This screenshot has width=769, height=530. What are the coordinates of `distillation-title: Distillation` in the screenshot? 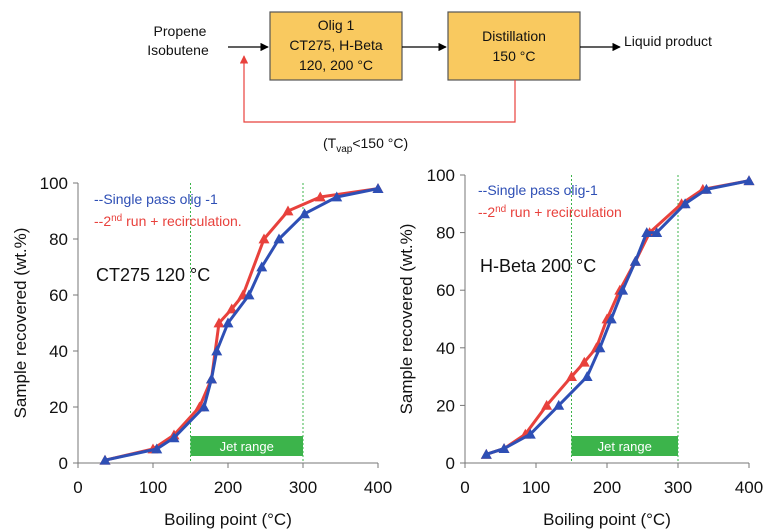 It's located at (514, 36).